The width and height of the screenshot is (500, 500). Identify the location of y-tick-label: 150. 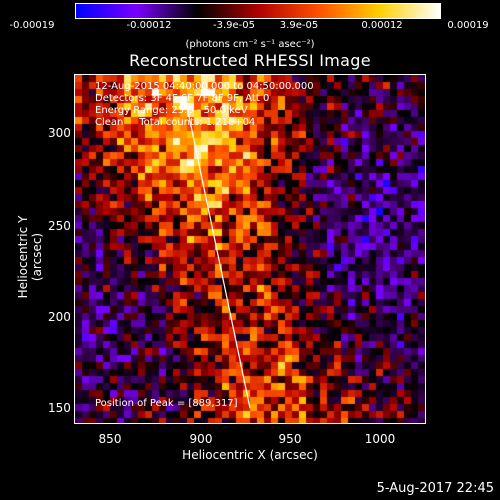
(59, 408).